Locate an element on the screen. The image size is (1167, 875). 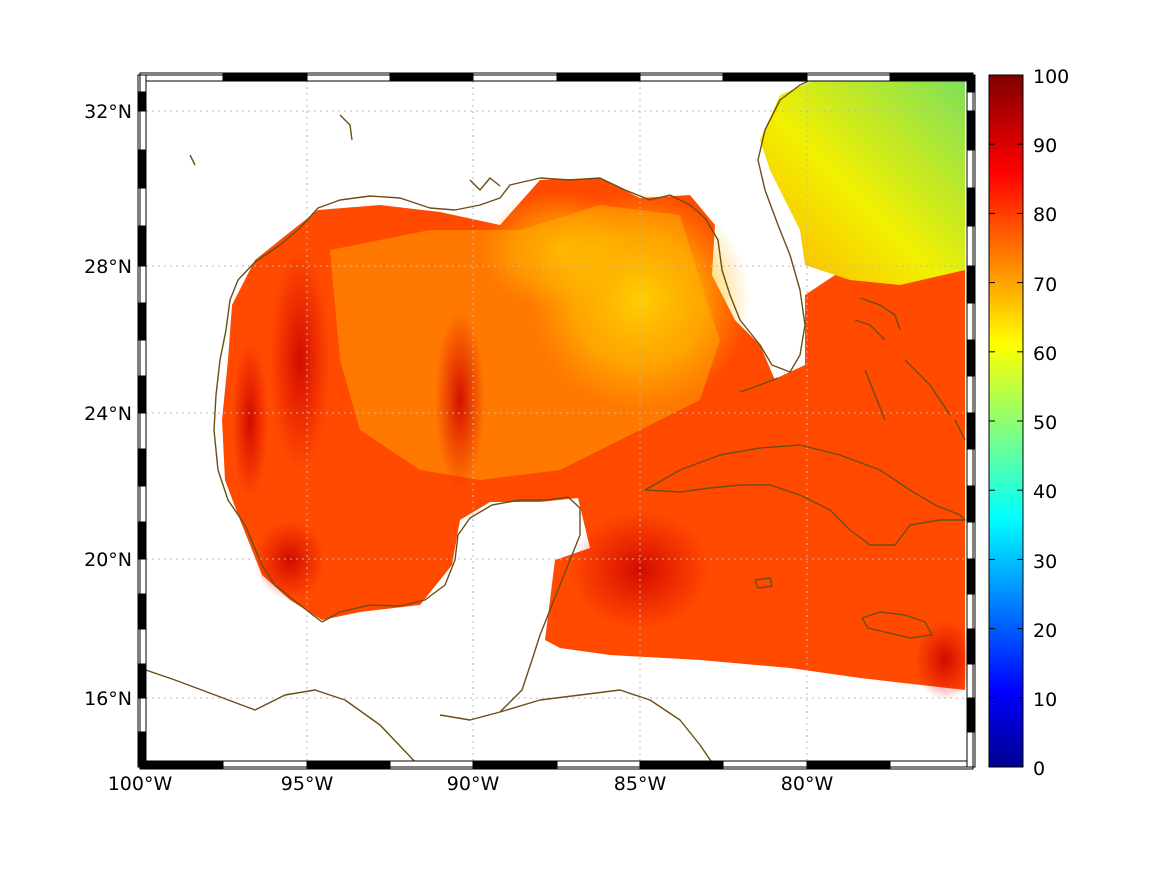
colorbar-label: 60 is located at coordinates (1045, 354).